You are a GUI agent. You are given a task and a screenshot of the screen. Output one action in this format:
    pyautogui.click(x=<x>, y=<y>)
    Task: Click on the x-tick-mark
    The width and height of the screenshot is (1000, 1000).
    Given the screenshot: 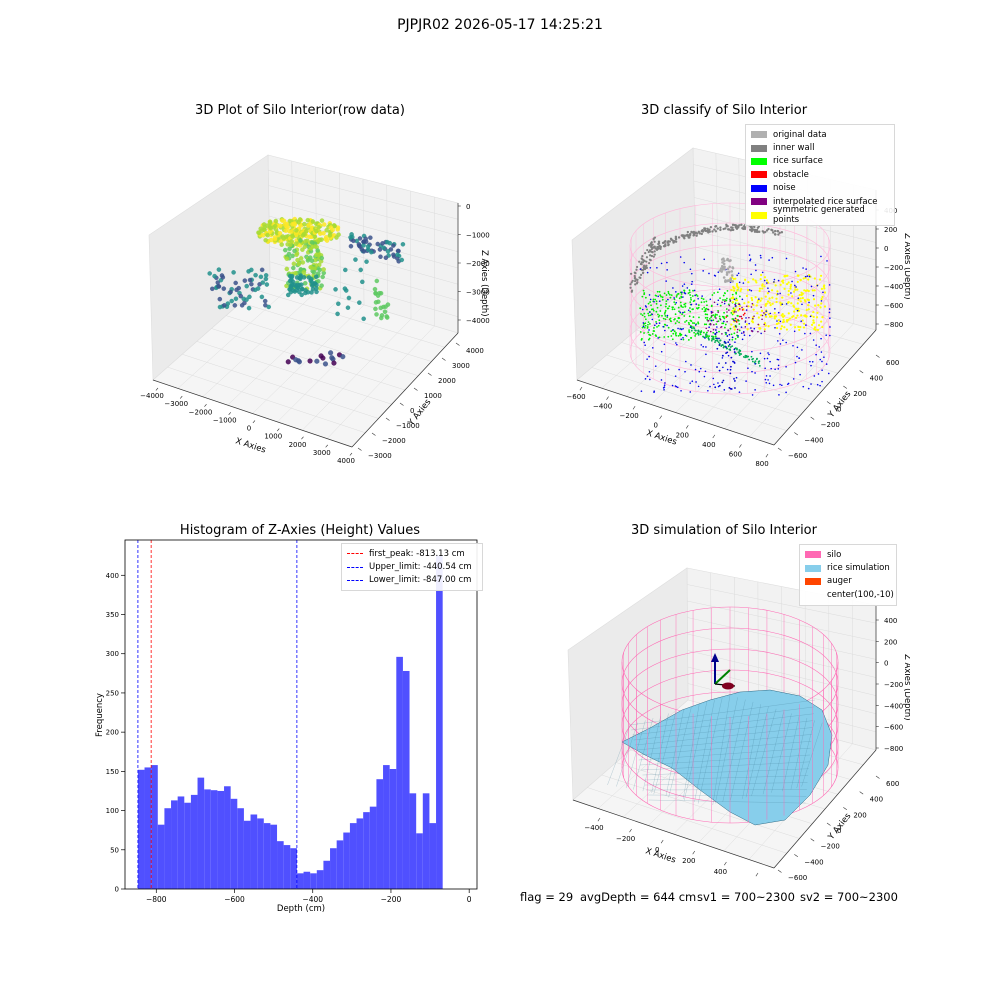 What is the action you would take?
    pyautogui.click(x=278, y=430)
    